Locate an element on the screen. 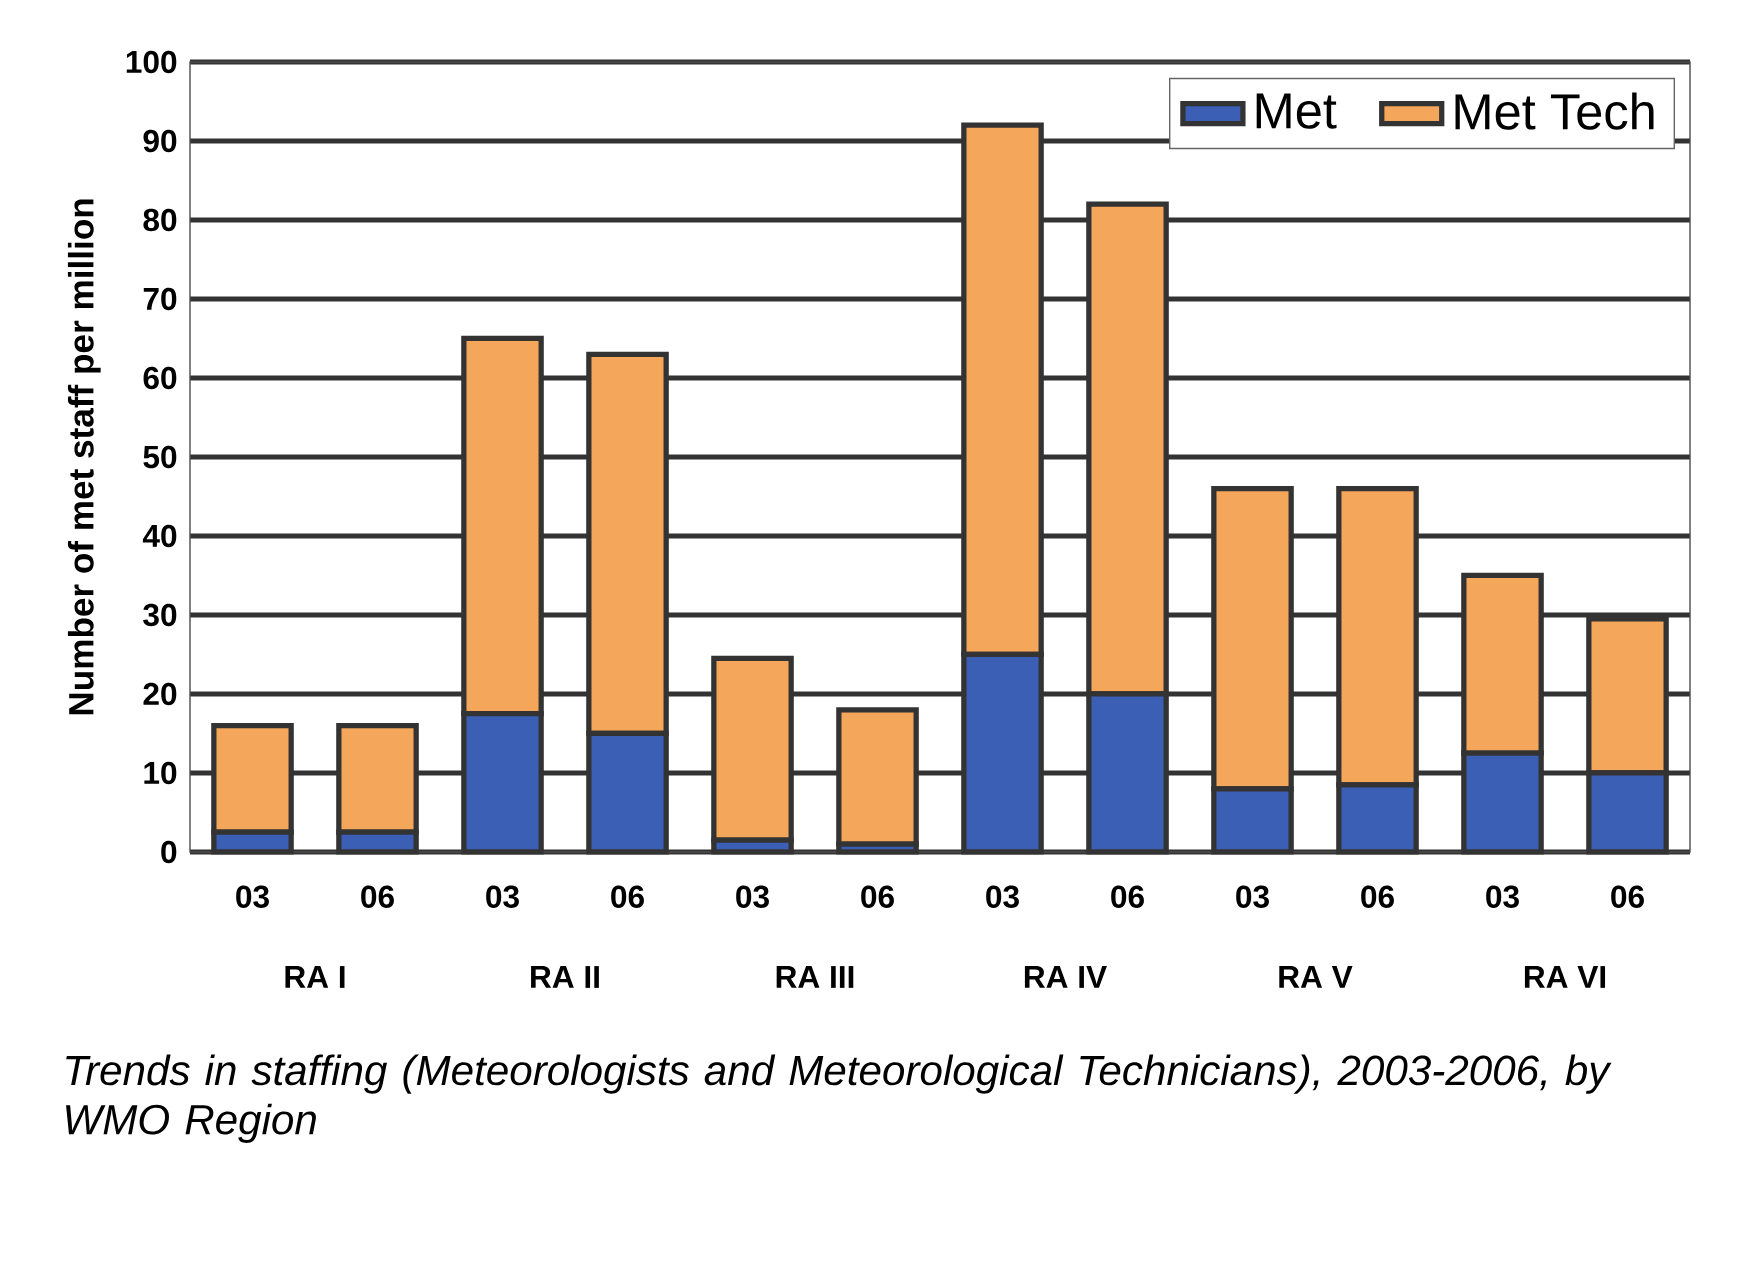 The image size is (1740, 1262). y-tick-label: 40 is located at coordinates (159, 536).